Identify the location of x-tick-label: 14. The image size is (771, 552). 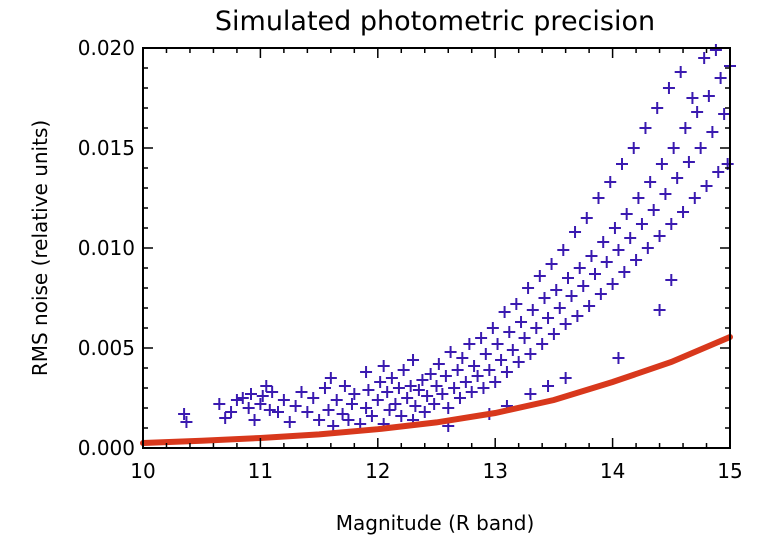
(612, 471).